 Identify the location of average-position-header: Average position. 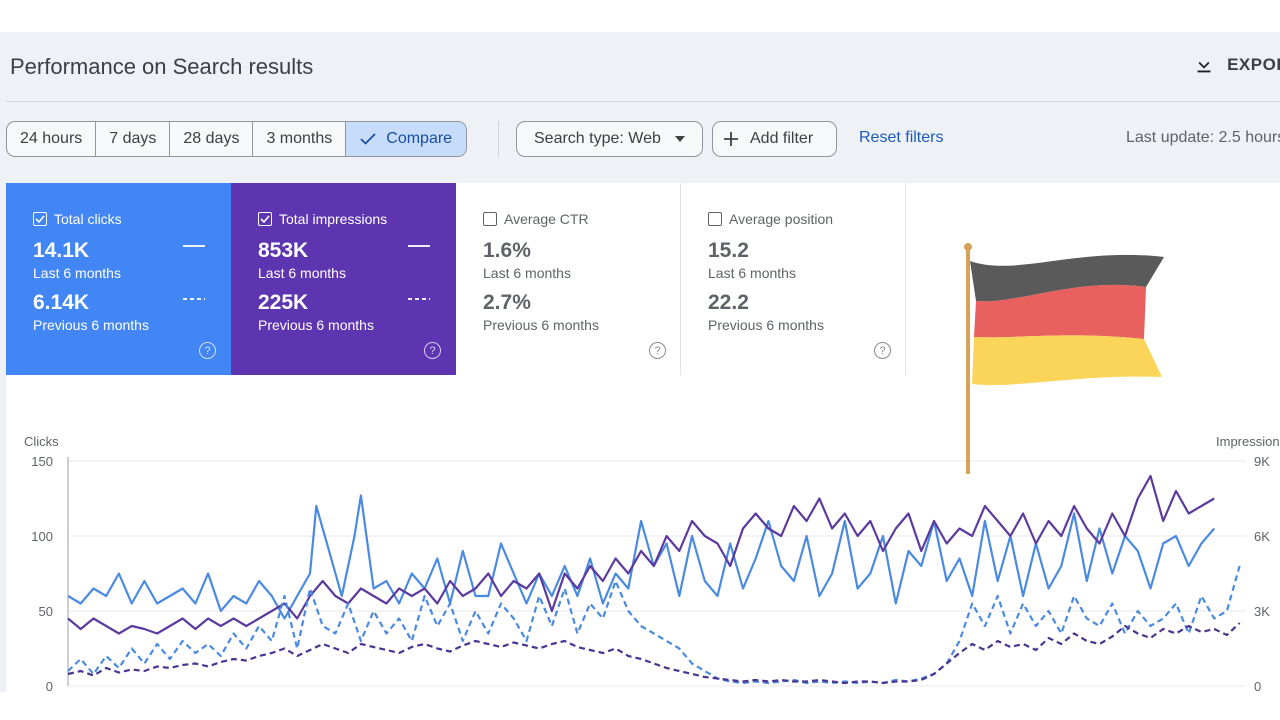
(770, 219).